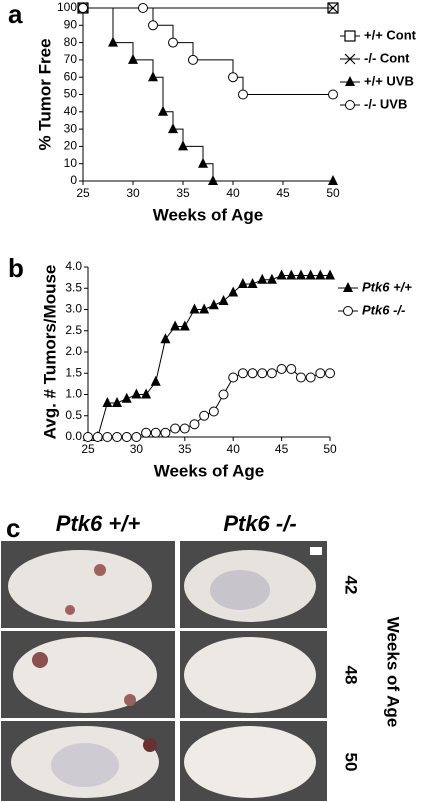 The image size is (432, 802). What do you see at coordinates (73, 394) in the screenshot?
I see `y-tick-label: 1.0` at bounding box center [73, 394].